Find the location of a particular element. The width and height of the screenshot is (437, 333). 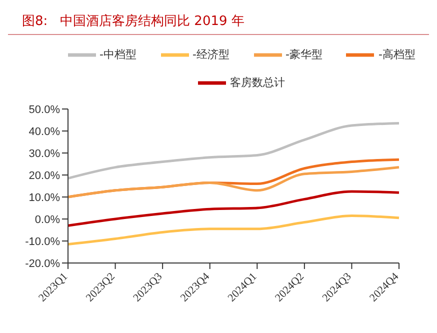

y-tick-label: -10.0% is located at coordinates (42, 242).